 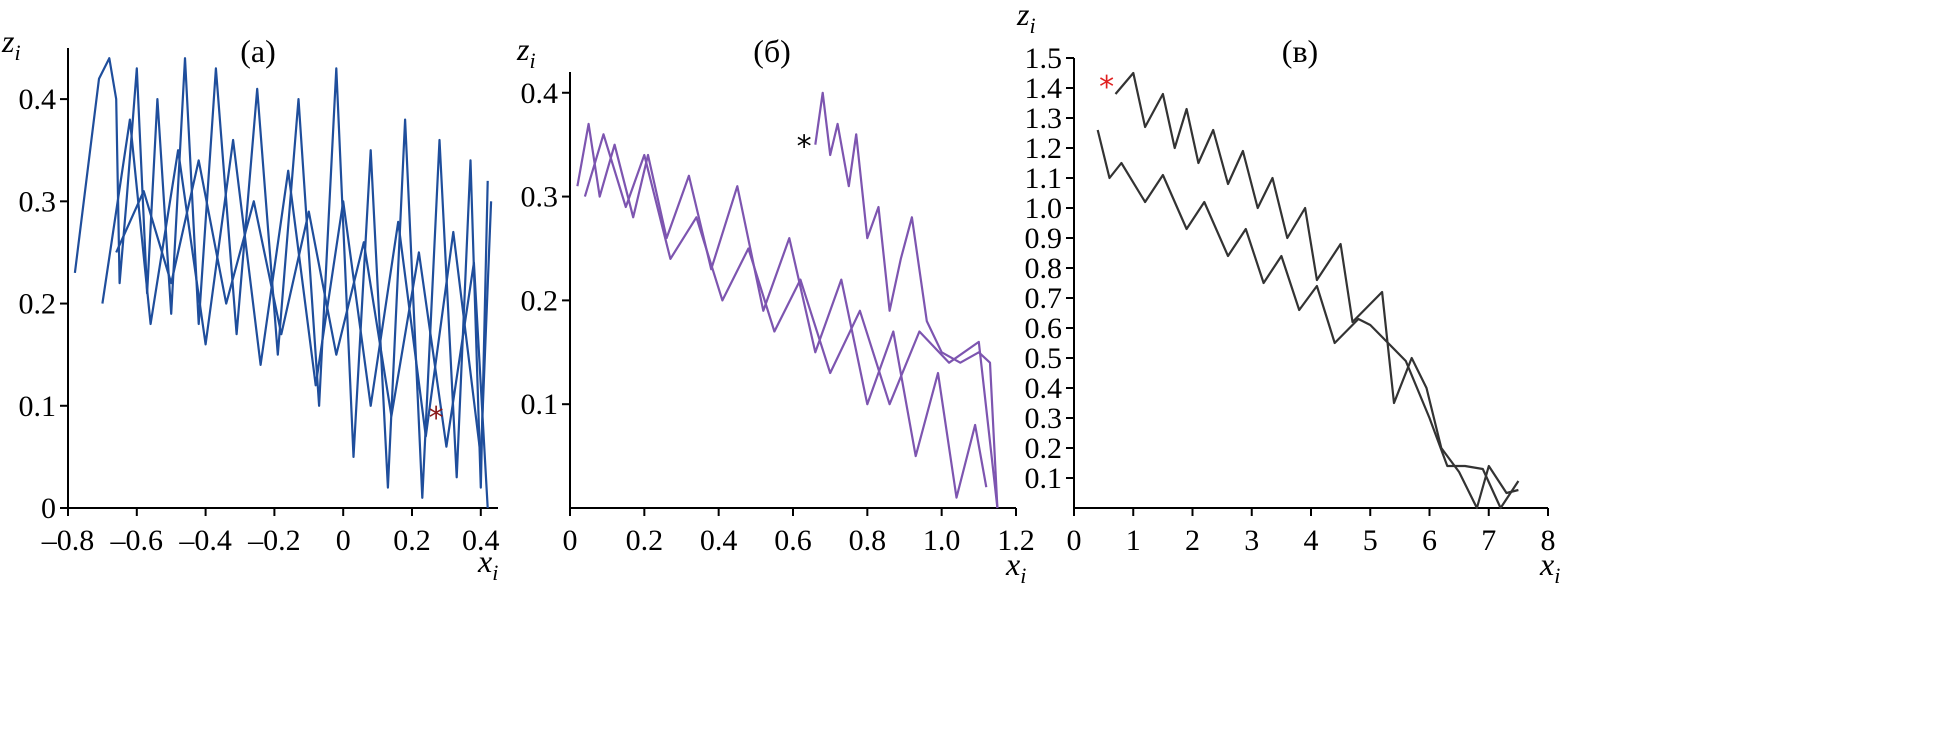 I want to click on y-tick-label: 1.4, so click(x=1044, y=88).